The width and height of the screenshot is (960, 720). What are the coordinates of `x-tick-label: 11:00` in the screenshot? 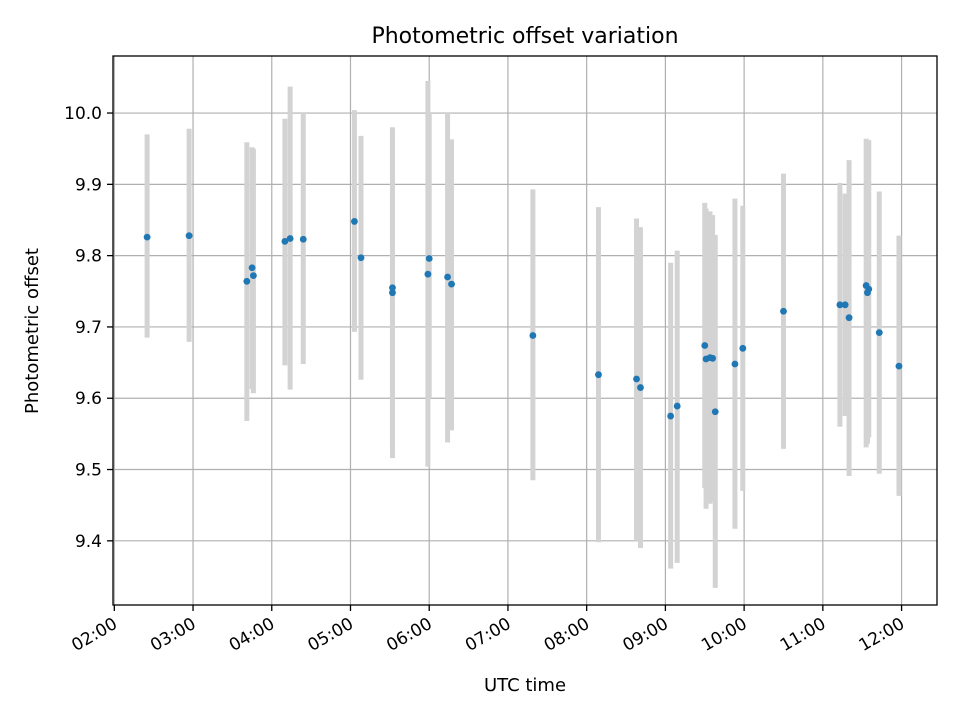 It's located at (803, 635).